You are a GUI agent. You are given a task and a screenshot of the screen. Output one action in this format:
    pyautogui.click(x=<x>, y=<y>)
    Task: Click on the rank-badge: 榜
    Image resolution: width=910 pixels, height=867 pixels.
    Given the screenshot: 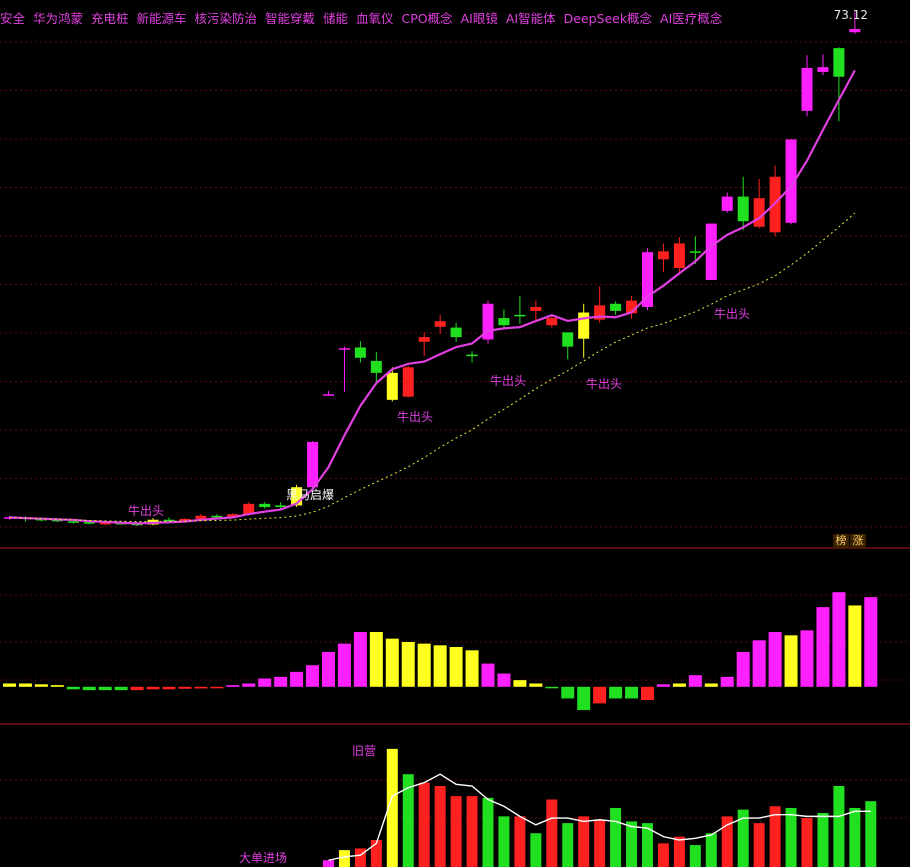 What is the action you would take?
    pyautogui.click(x=841, y=541)
    